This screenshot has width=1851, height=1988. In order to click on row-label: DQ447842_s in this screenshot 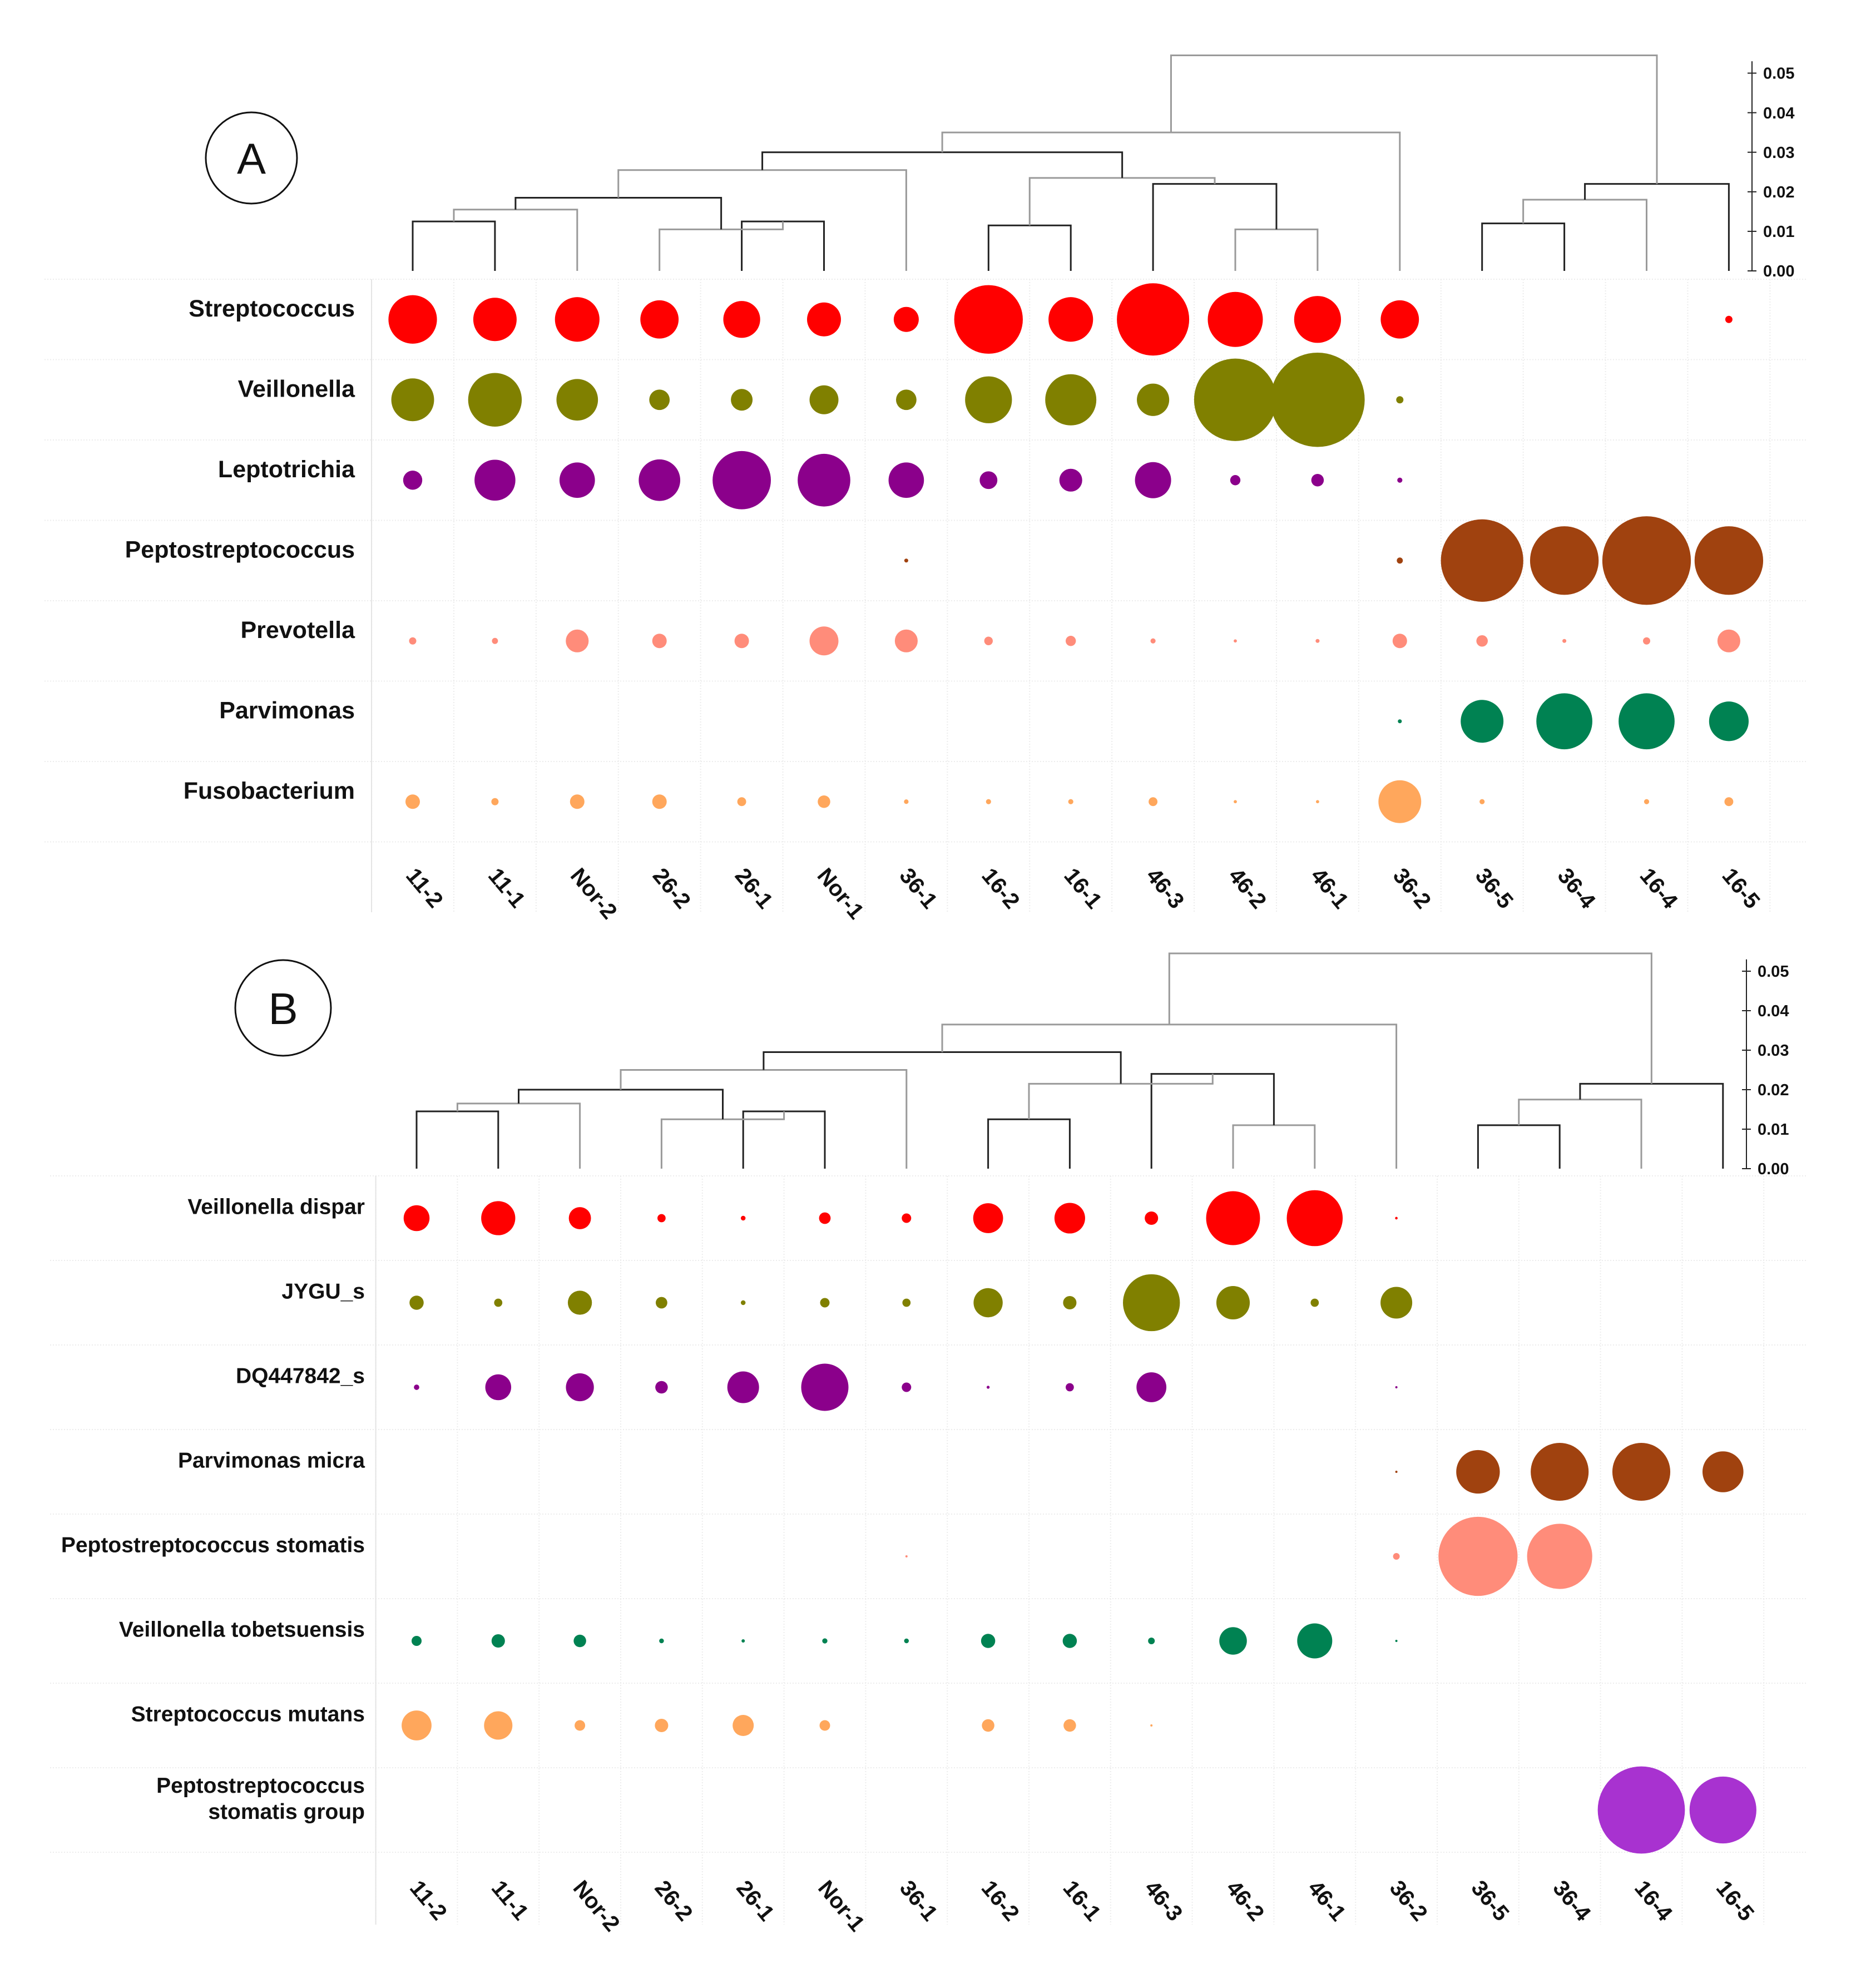, I will do `click(300, 1376)`.